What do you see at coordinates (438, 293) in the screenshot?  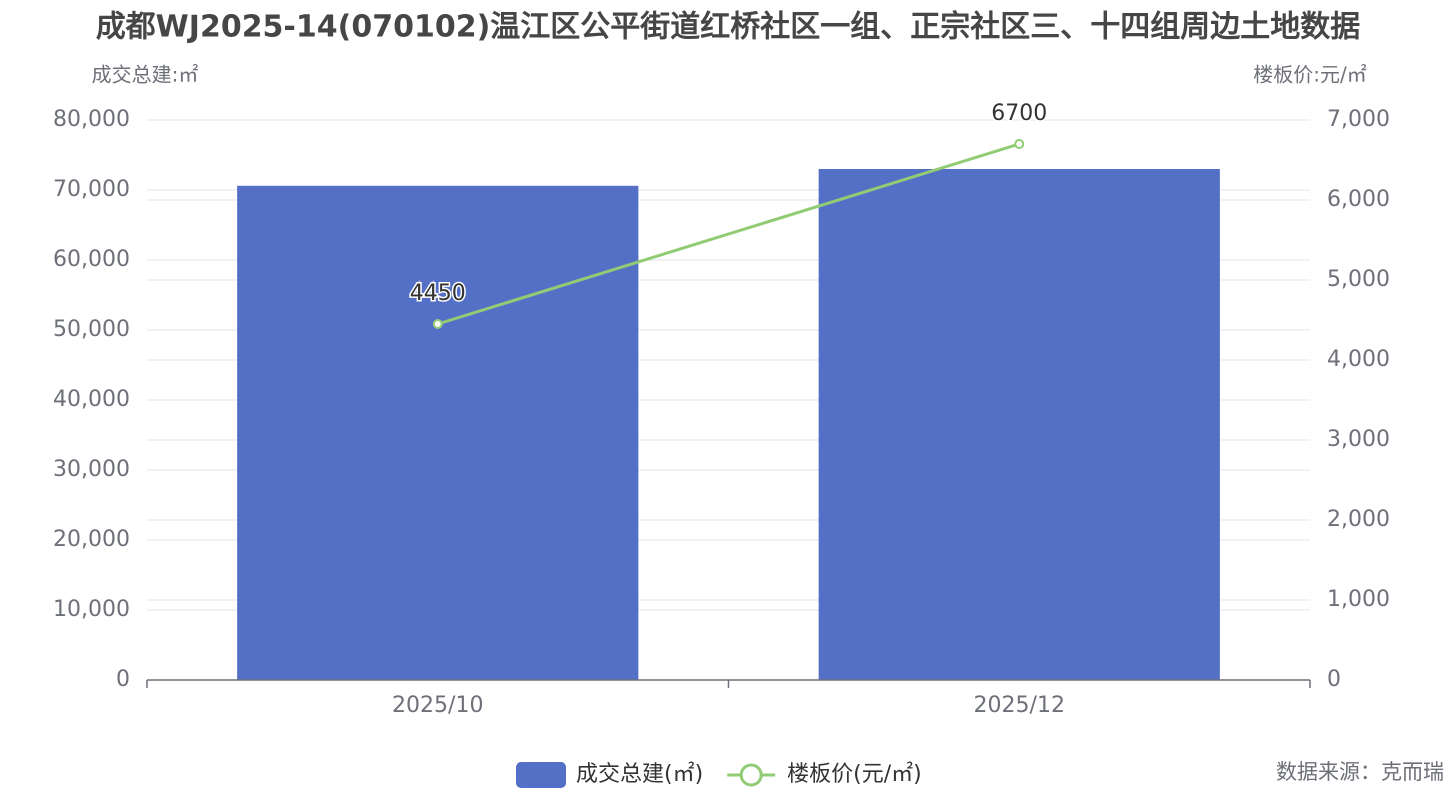 I see `data-label: 4450` at bounding box center [438, 293].